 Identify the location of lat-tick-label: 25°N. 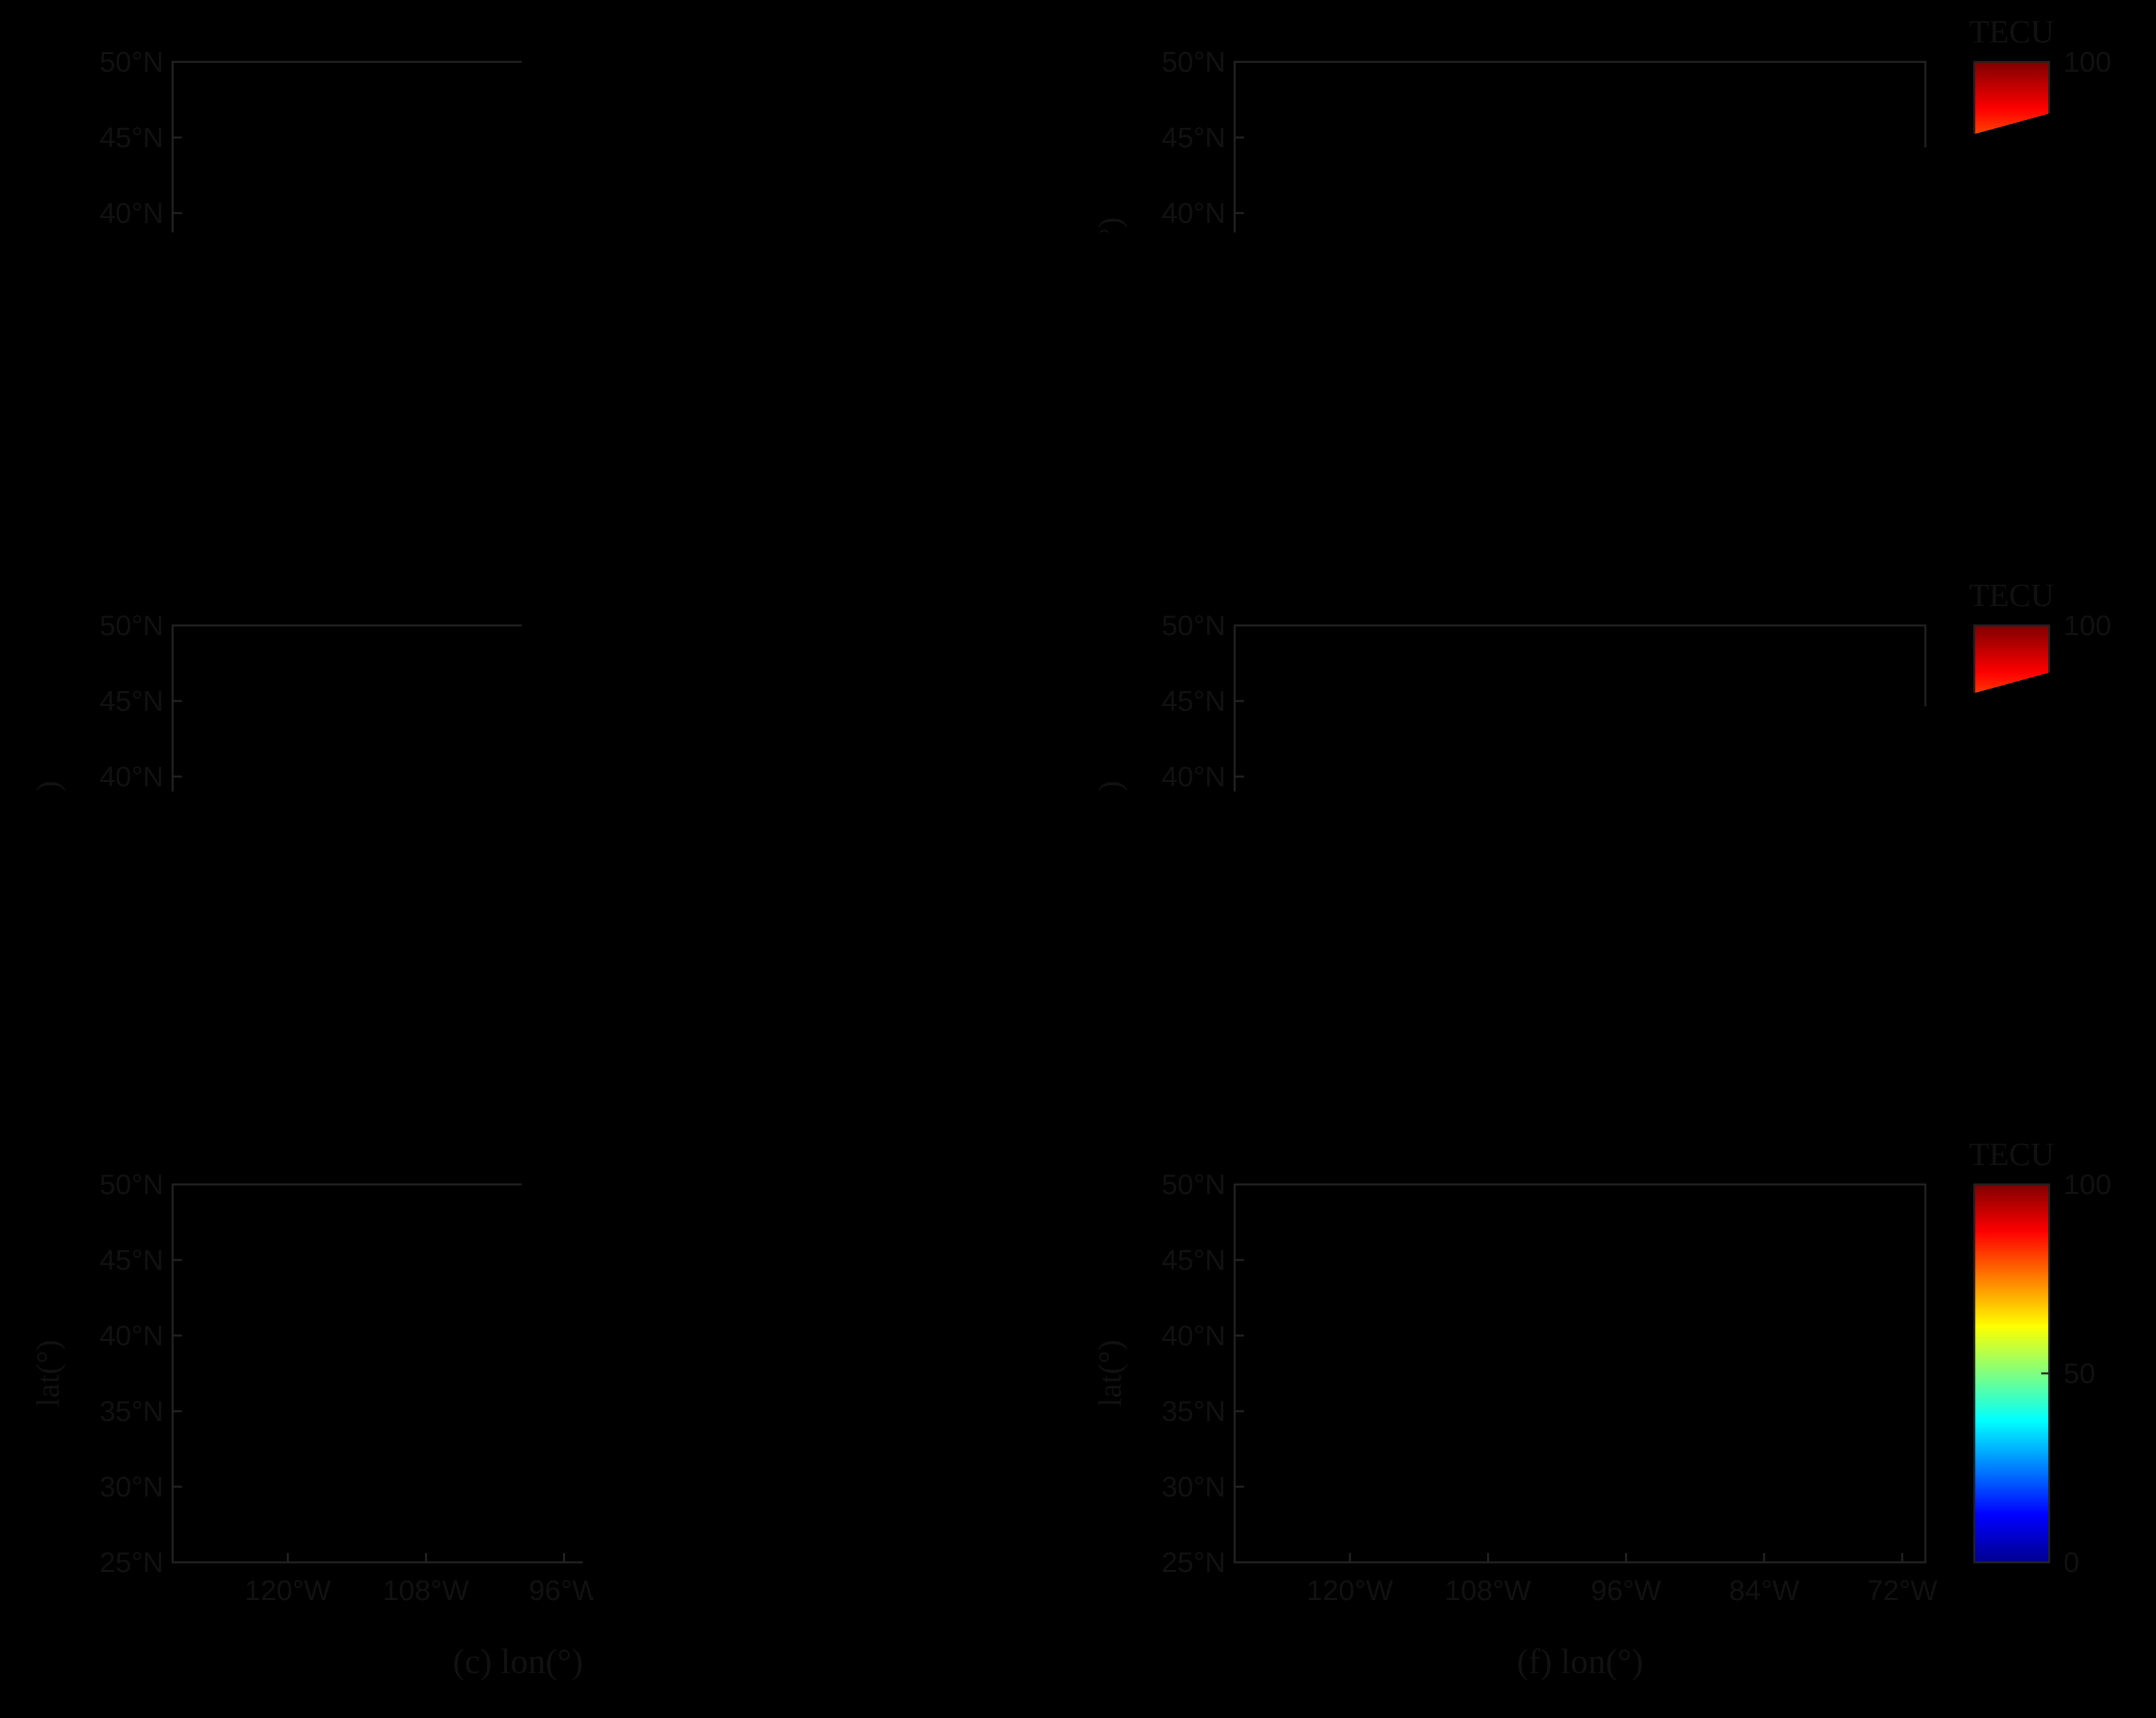
(132, 1563).